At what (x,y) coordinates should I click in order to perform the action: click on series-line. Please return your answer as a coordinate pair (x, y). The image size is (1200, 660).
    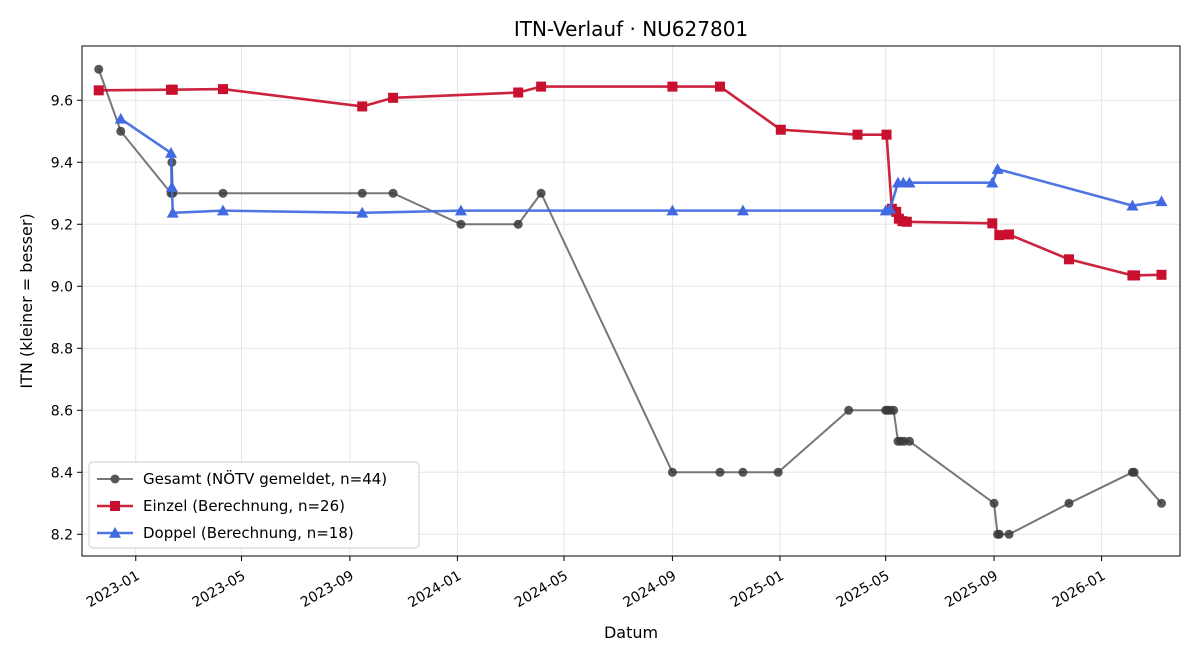
    Looking at the image, I should click on (641, 166).